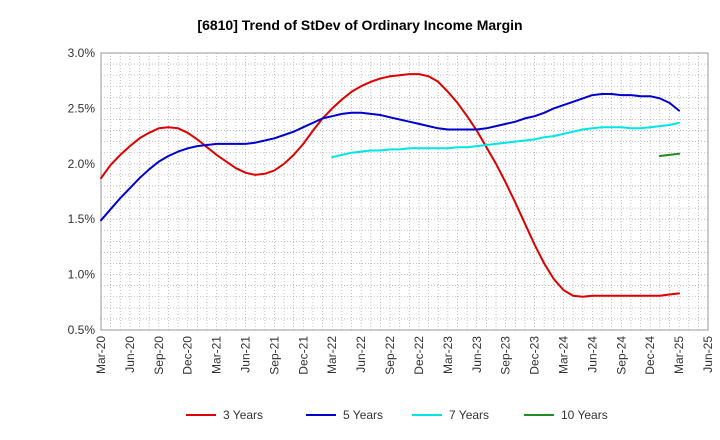 This screenshot has height=440, width=720. What do you see at coordinates (217, 355) in the screenshot?
I see `x-tick-label: Mar-21` at bounding box center [217, 355].